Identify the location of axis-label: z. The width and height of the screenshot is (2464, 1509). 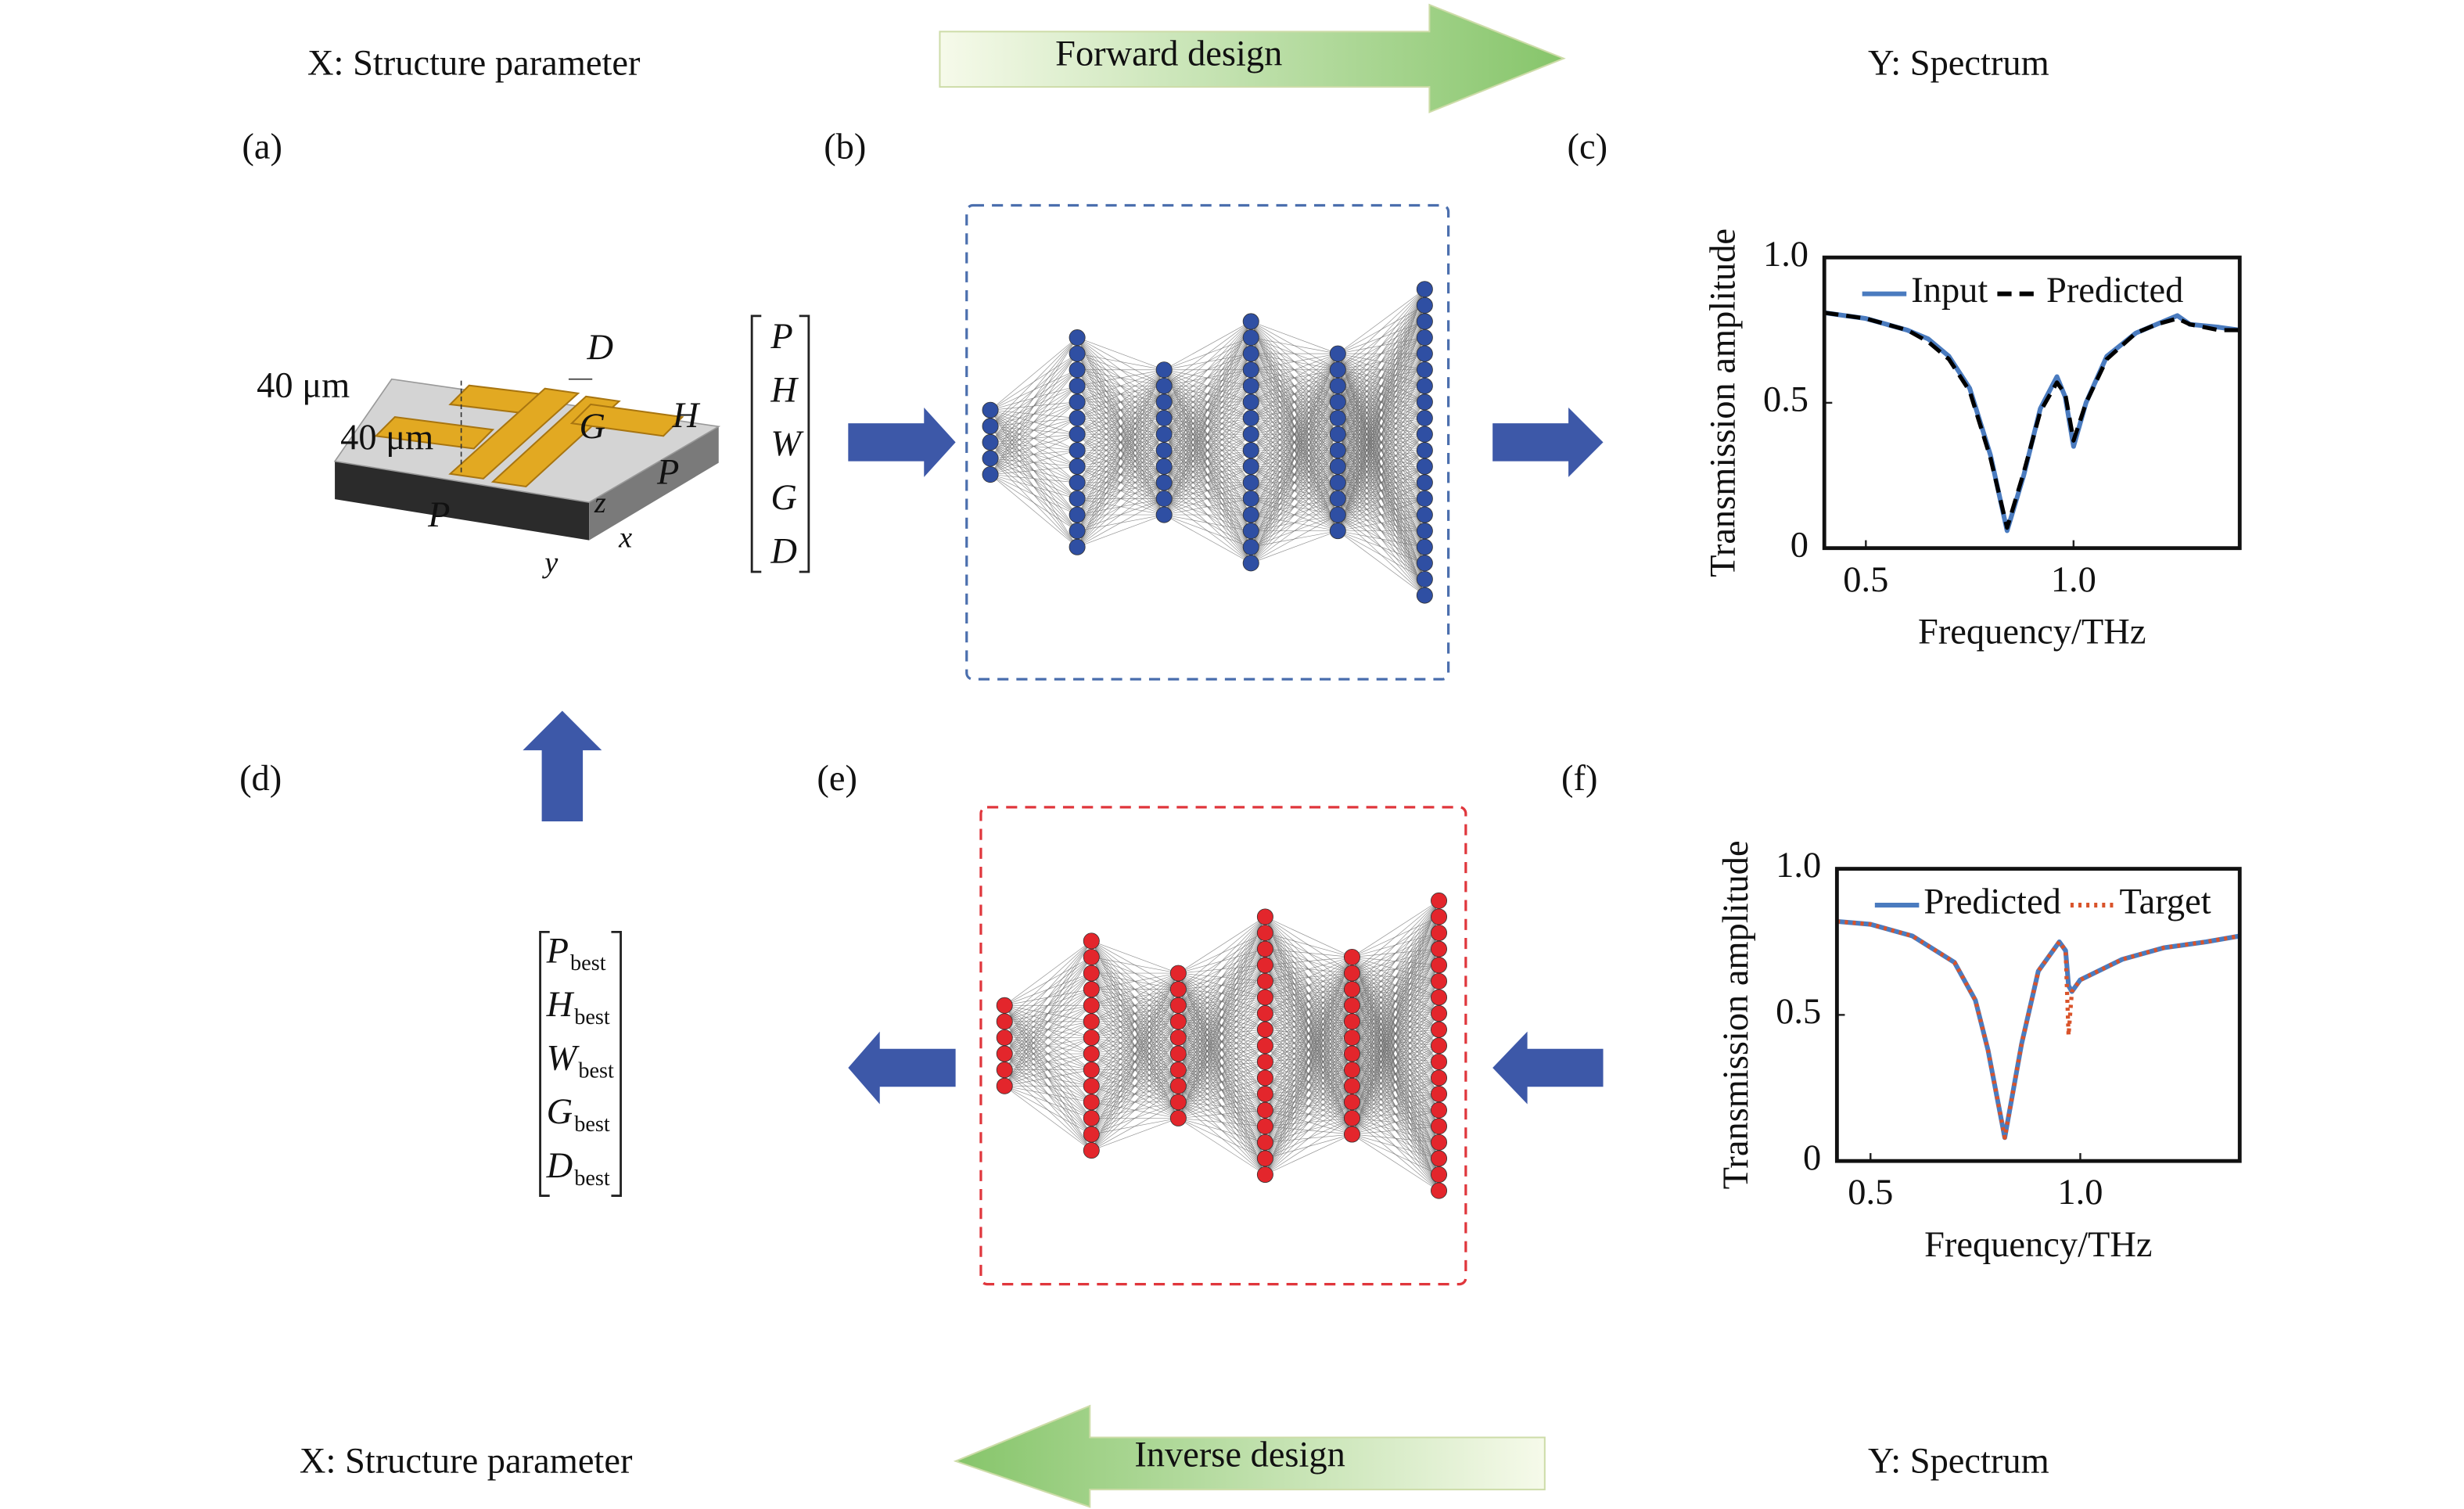
(600, 503).